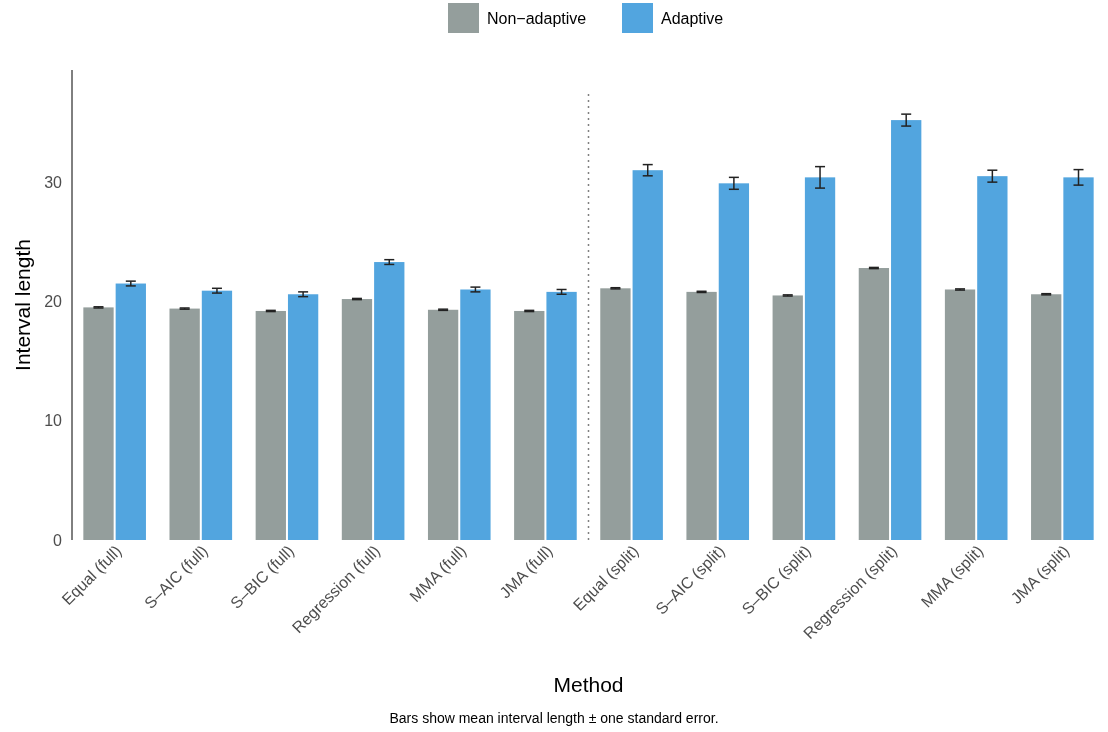  I want to click on y-tick-label: 30, so click(53, 182).